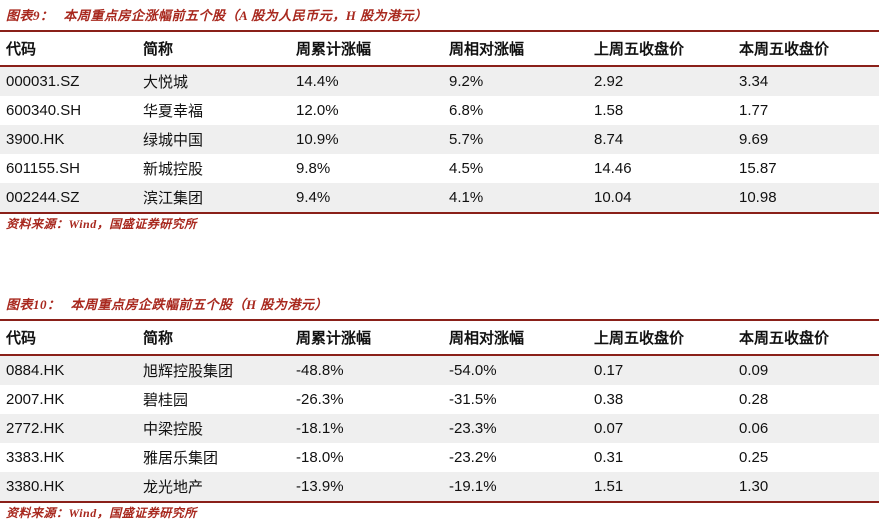 Image resolution: width=879 pixels, height=521 pixels. What do you see at coordinates (35, 428) in the screenshot?
I see `table-cell: 2772.HK` at bounding box center [35, 428].